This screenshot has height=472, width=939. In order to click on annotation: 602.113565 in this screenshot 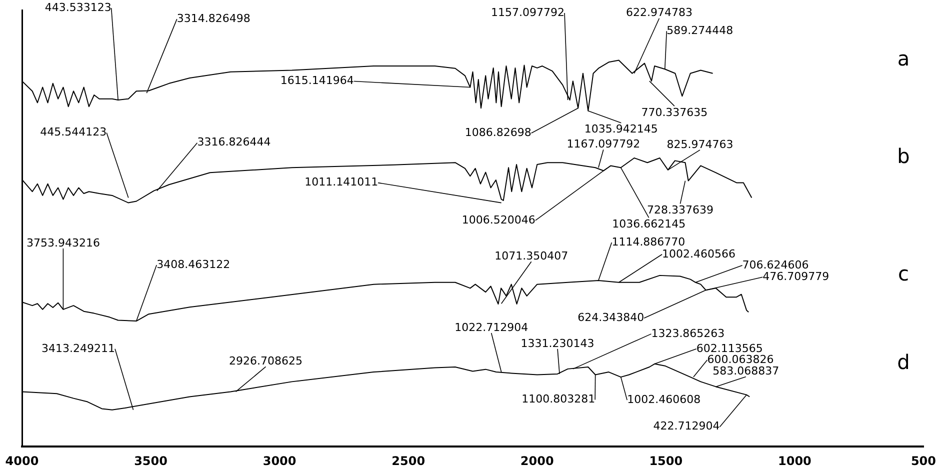, I will do `click(729, 348)`.